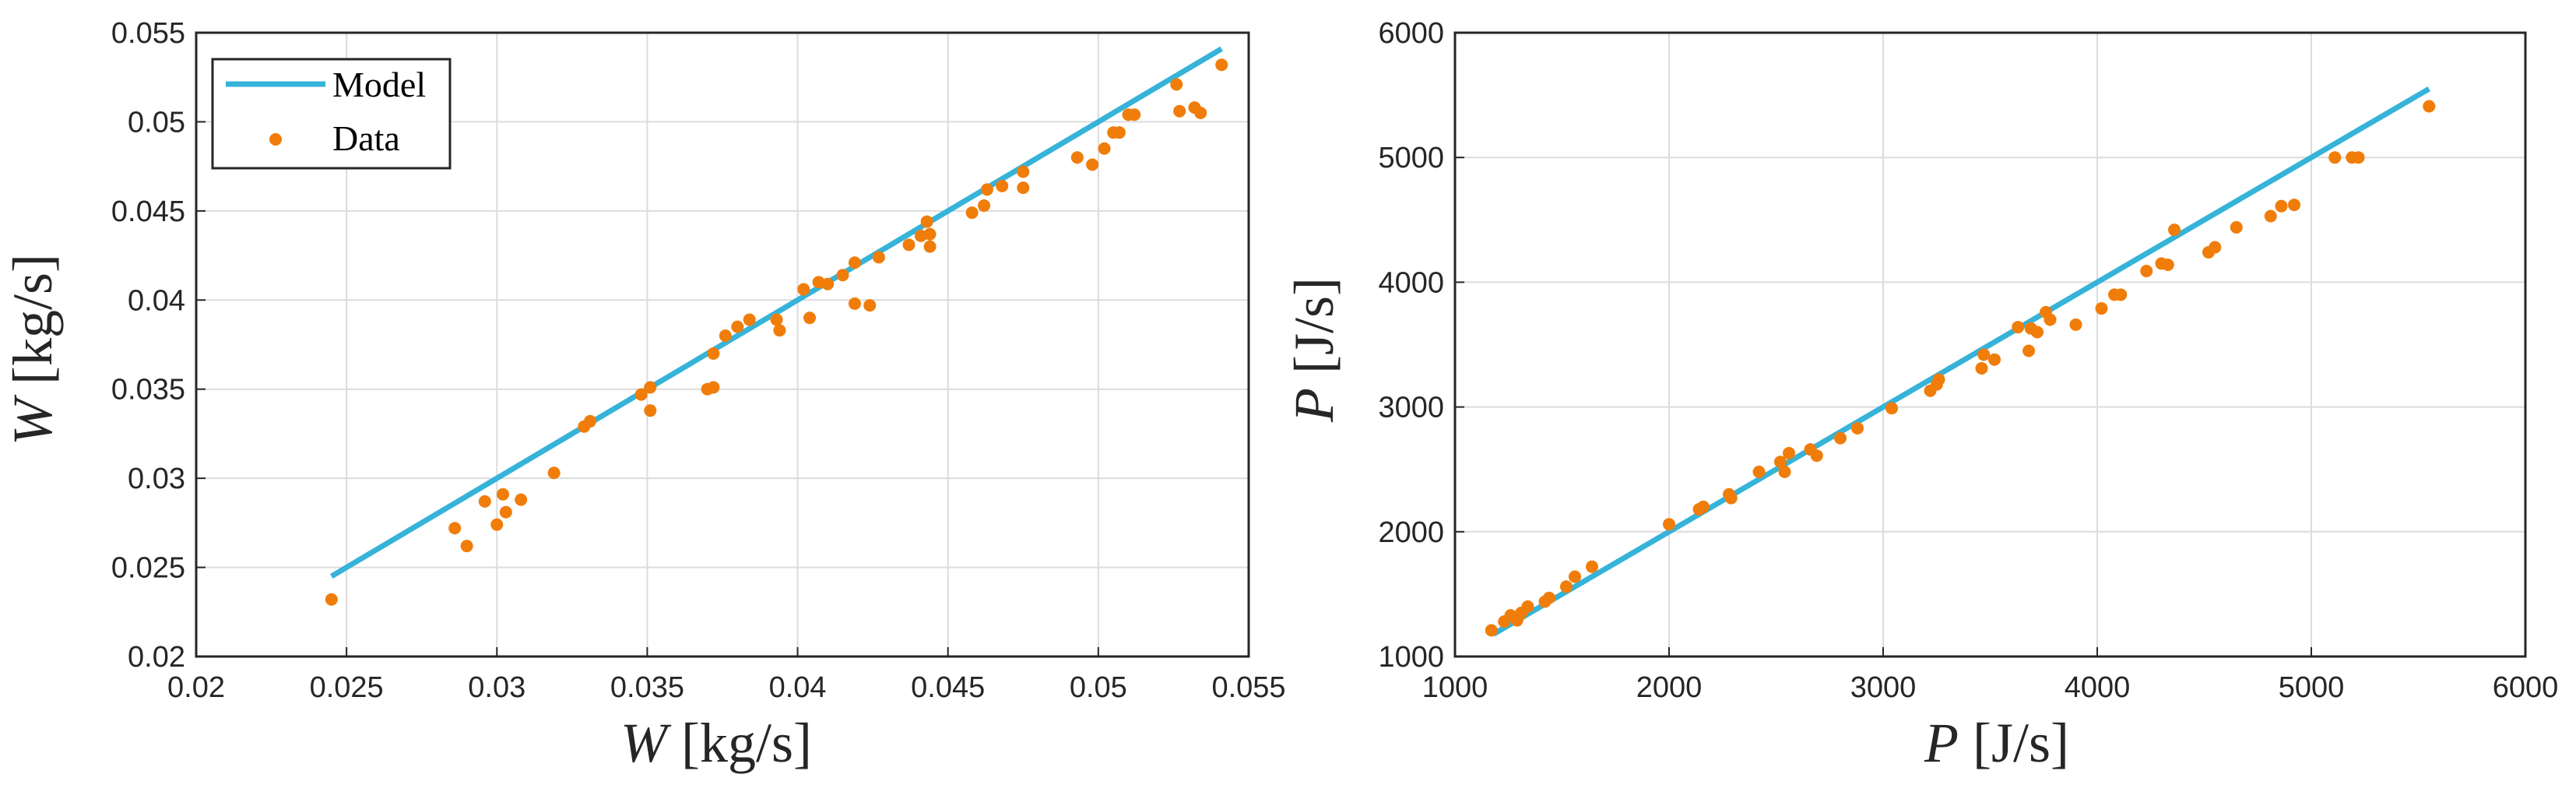  Describe the element at coordinates (1942, 743) in the screenshot. I see `right-x-axis-symbol: P` at that location.